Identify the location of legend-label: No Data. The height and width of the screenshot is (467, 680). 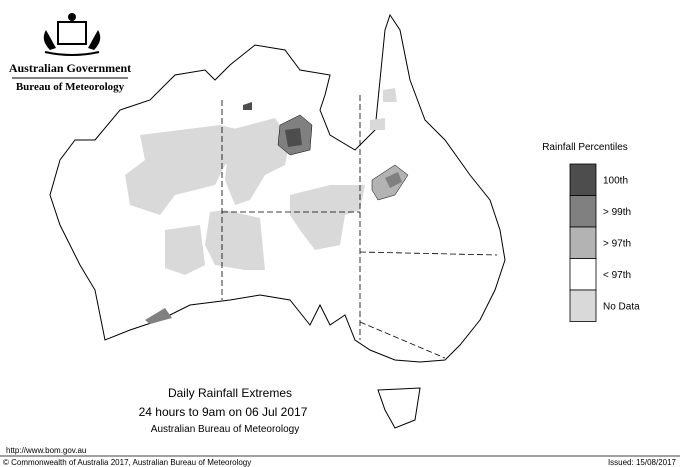
(621, 306).